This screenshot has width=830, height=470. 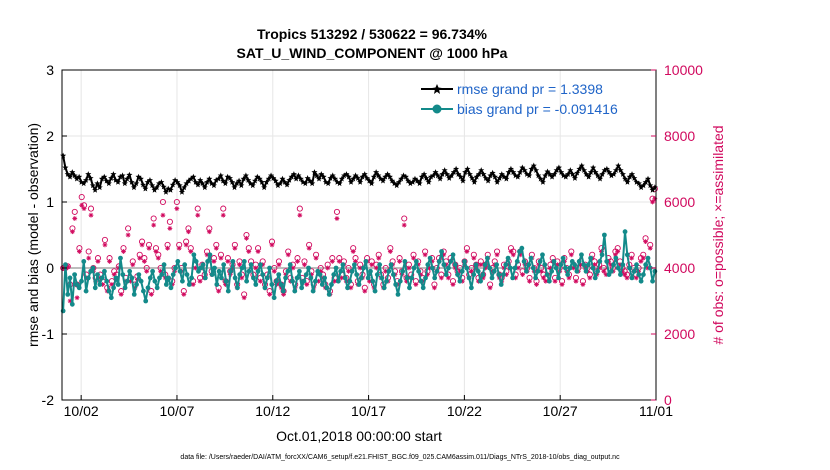 What do you see at coordinates (359, 173) in the screenshot?
I see `rmse-series` at bounding box center [359, 173].